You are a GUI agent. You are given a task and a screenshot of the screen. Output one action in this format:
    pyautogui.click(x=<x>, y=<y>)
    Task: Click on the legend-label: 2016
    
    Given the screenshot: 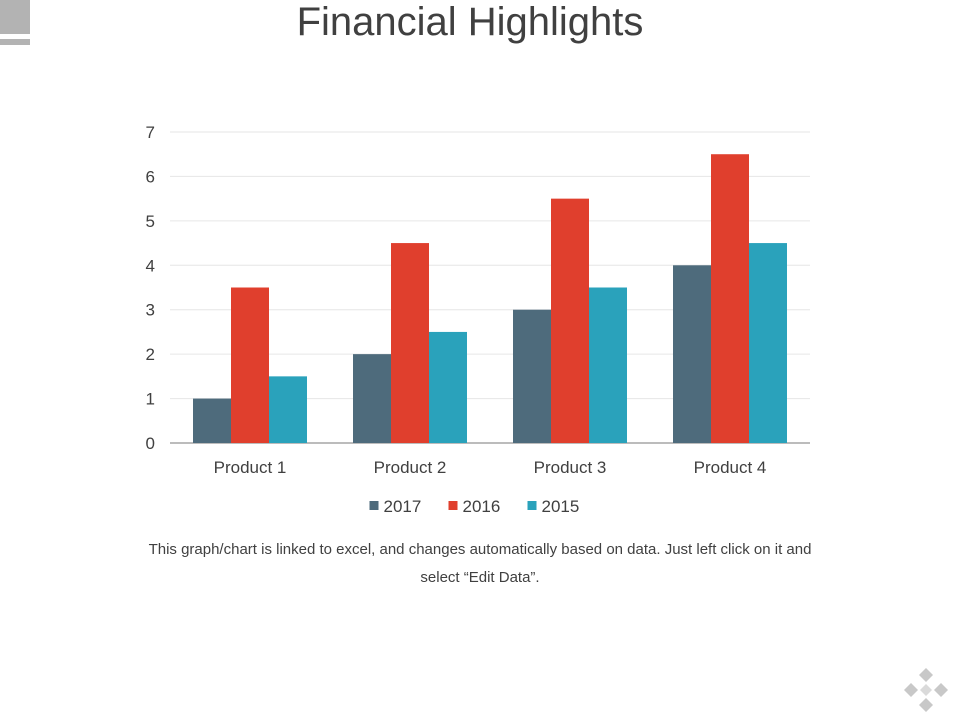 What is the action you would take?
    pyautogui.click(x=482, y=506)
    